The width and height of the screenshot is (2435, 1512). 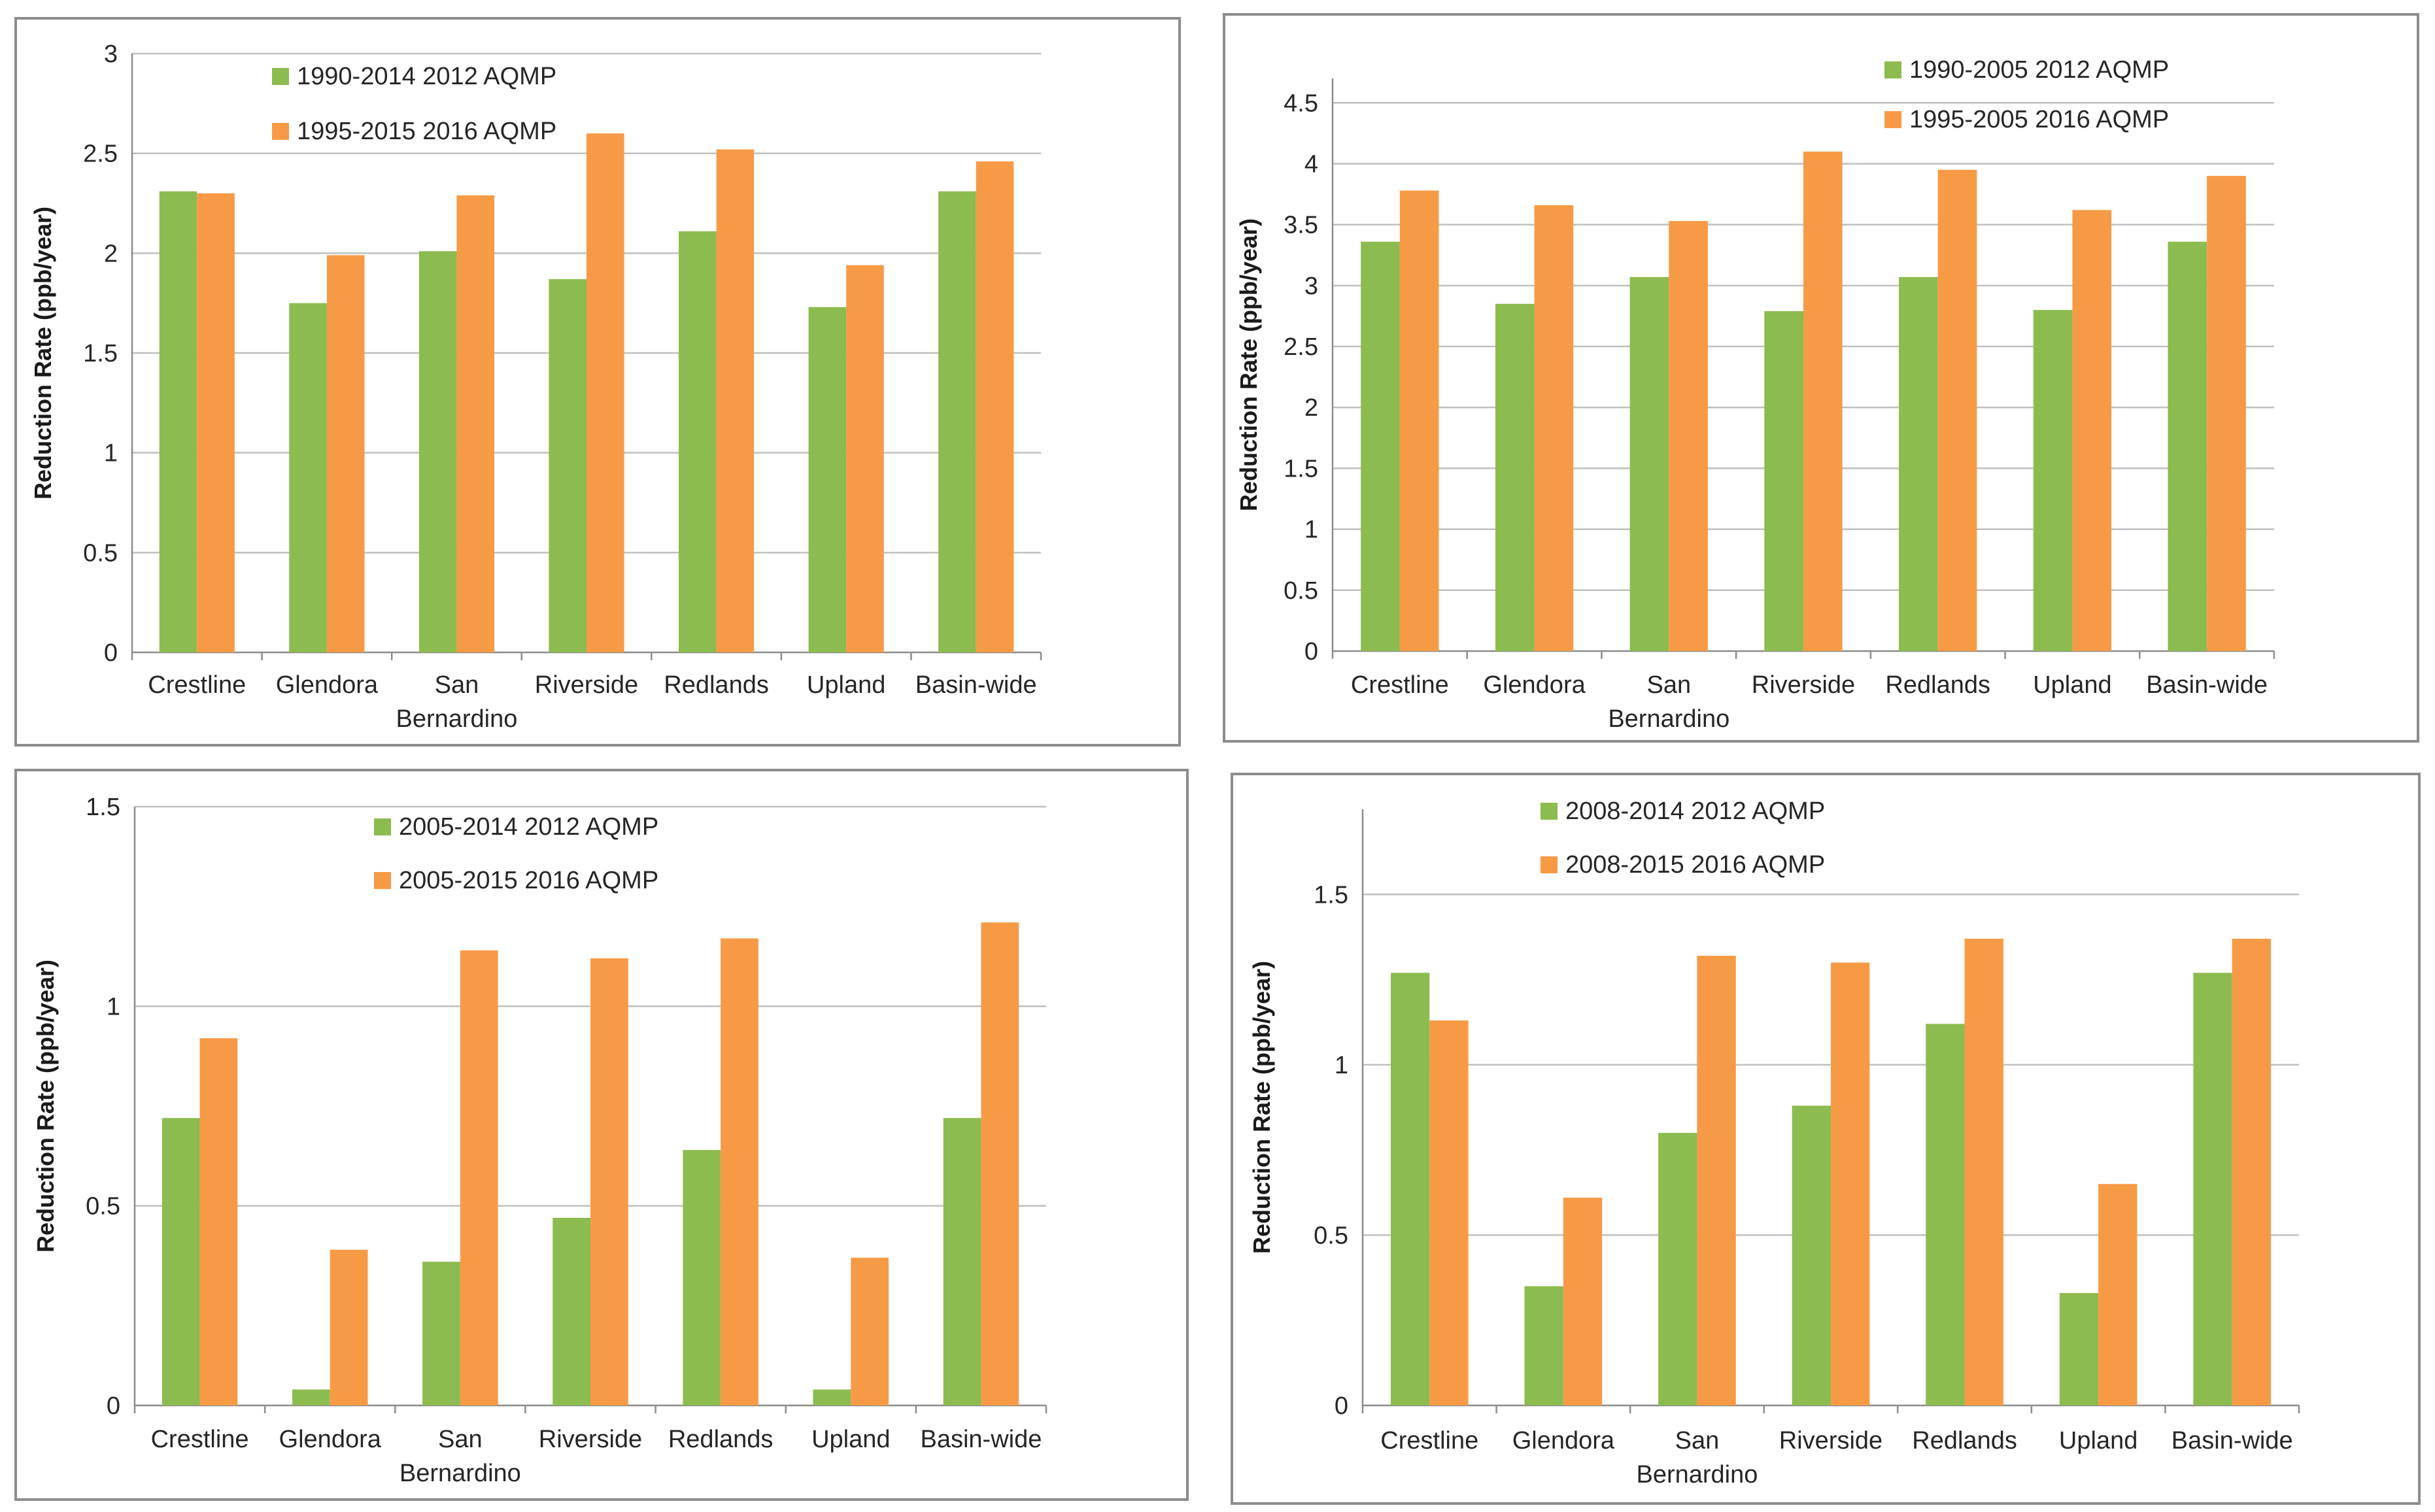 I want to click on y-tick-labels: 0 0.5 1 1.5 2 2.5 3, so click(x=100, y=354).